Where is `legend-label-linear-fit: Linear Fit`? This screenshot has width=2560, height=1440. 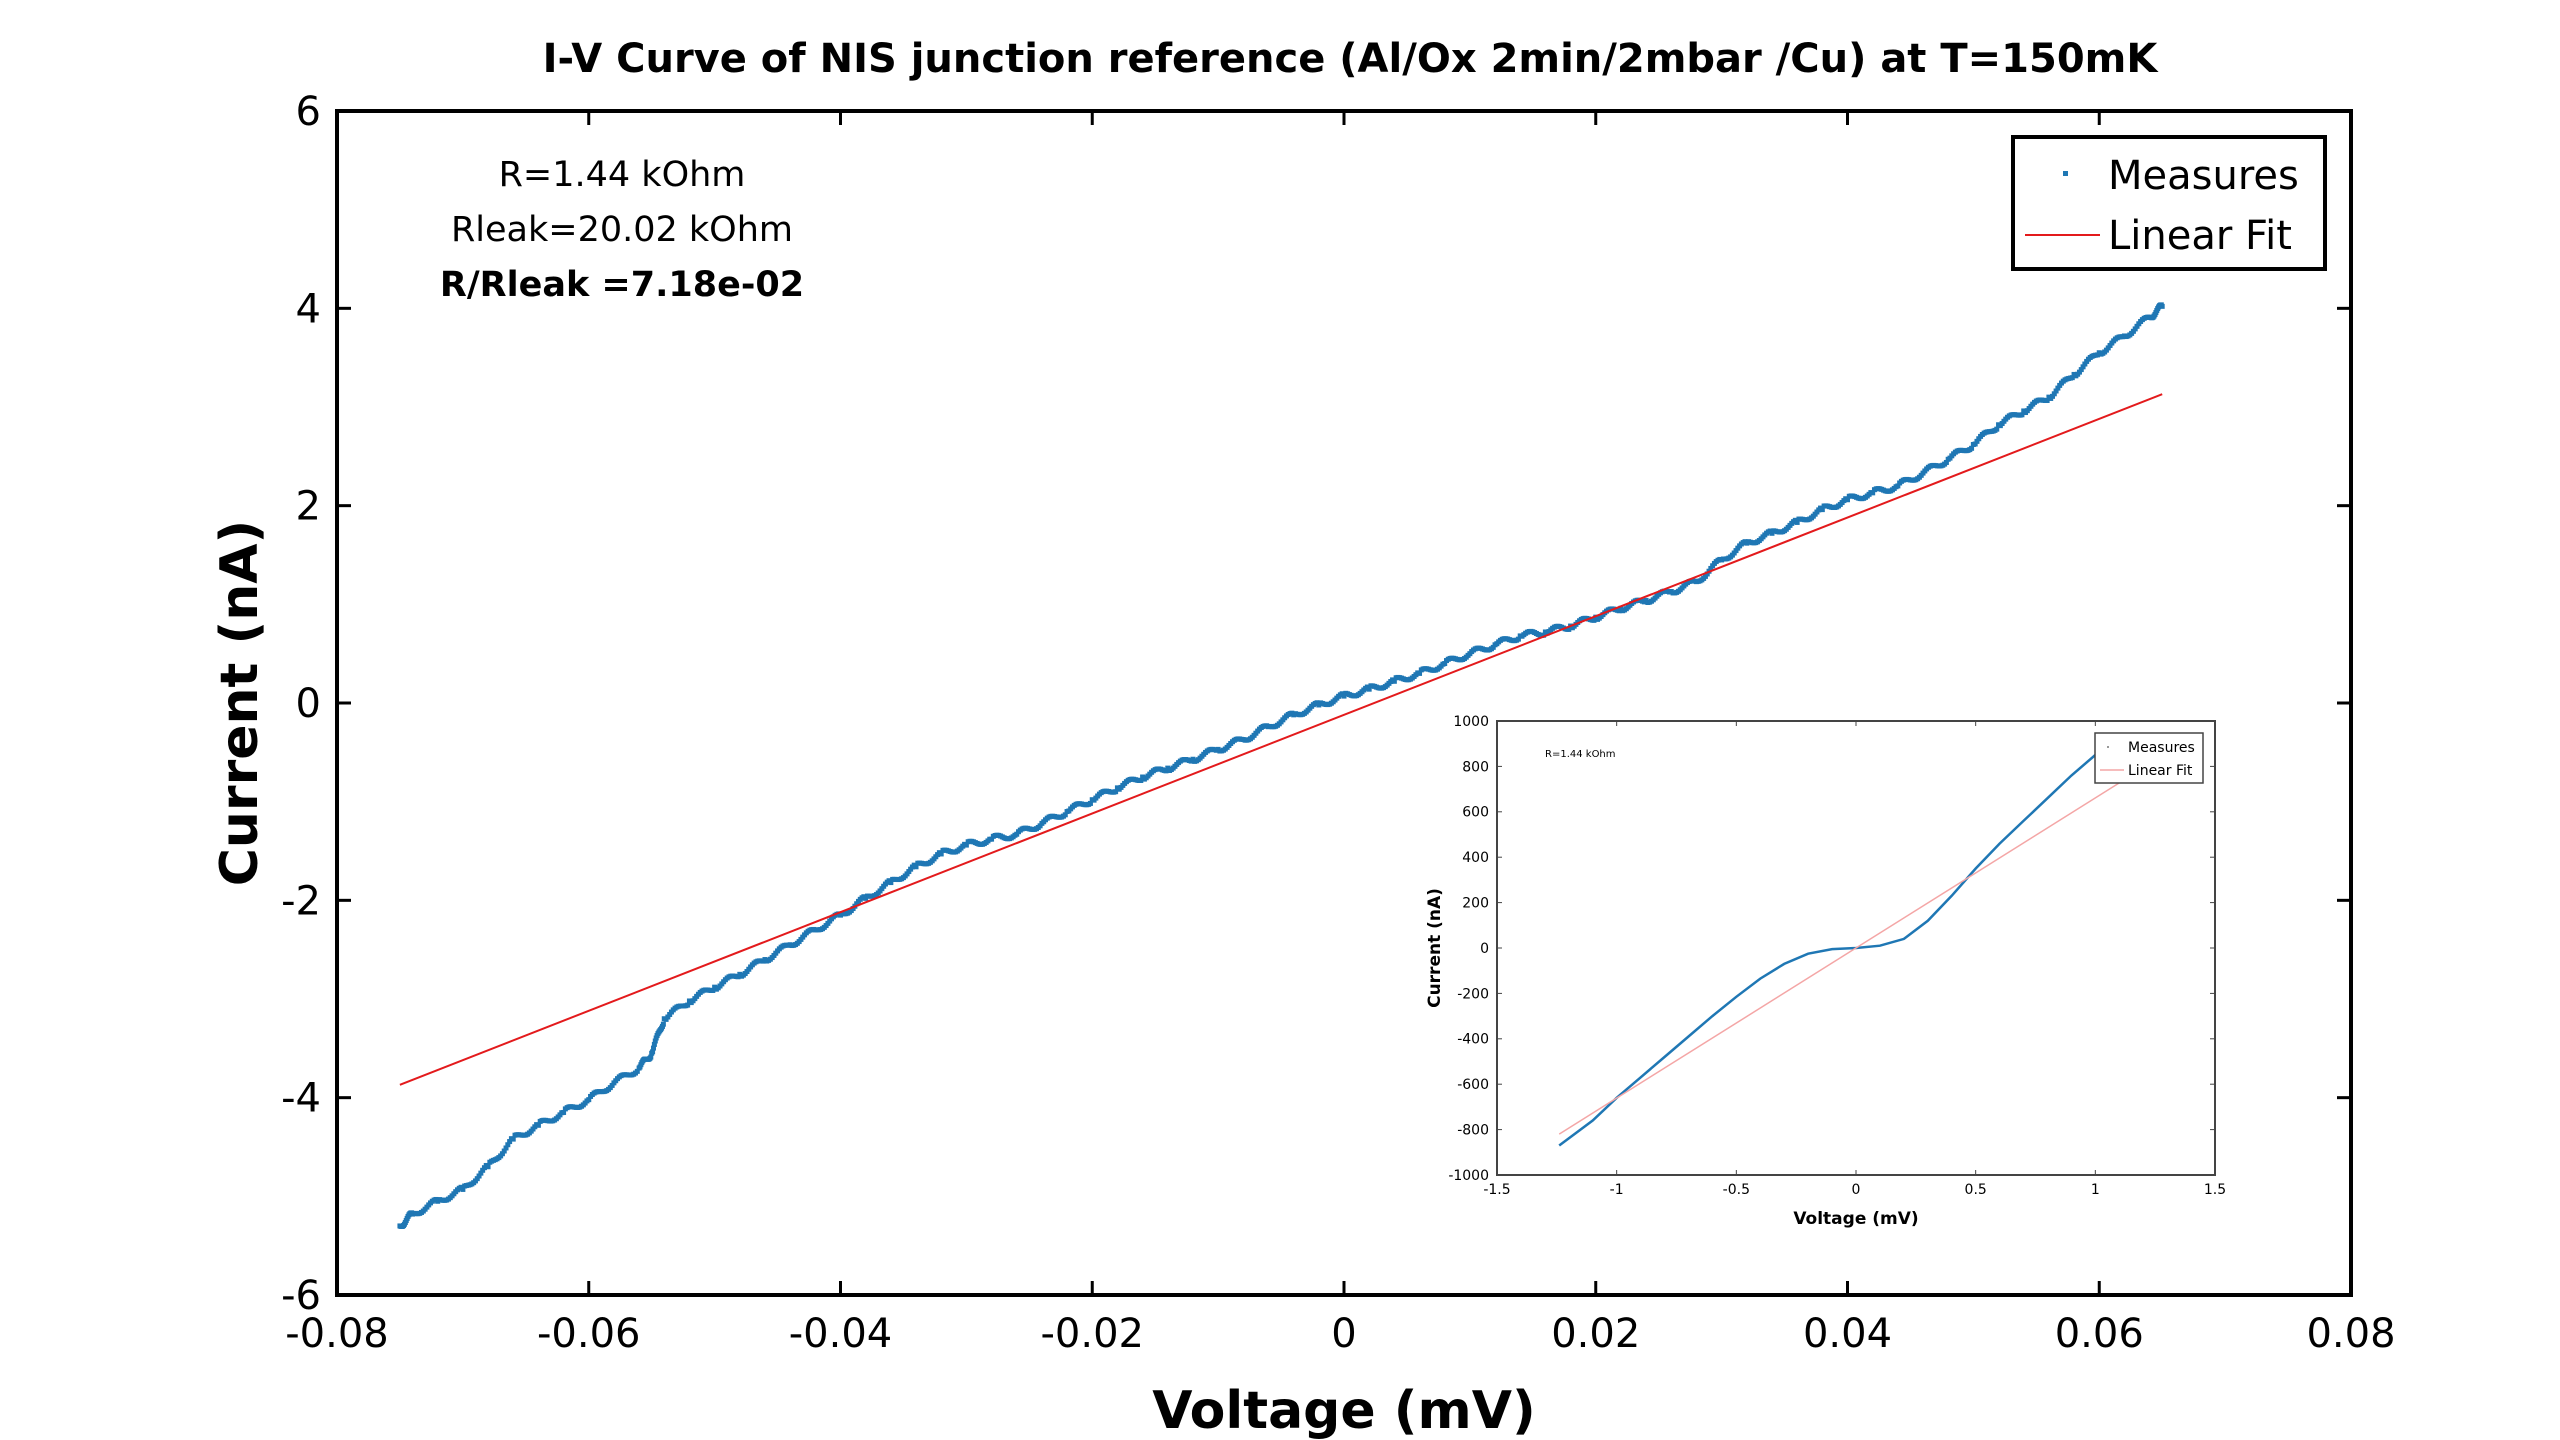
legend-label-linear-fit: Linear Fit is located at coordinates (2200, 236).